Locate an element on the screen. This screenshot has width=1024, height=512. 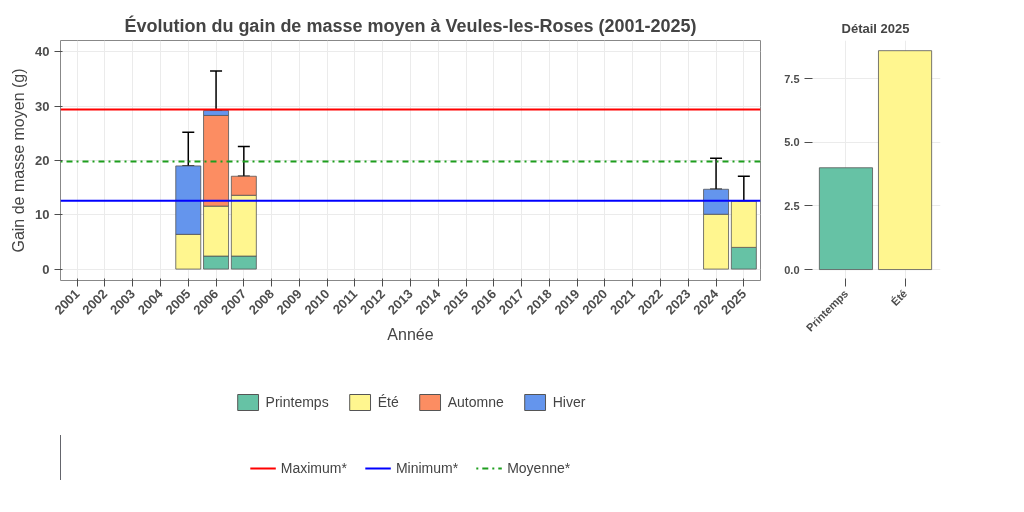
y-axis-title: Gain de masse moyen (g) is located at coordinates (19, 160).